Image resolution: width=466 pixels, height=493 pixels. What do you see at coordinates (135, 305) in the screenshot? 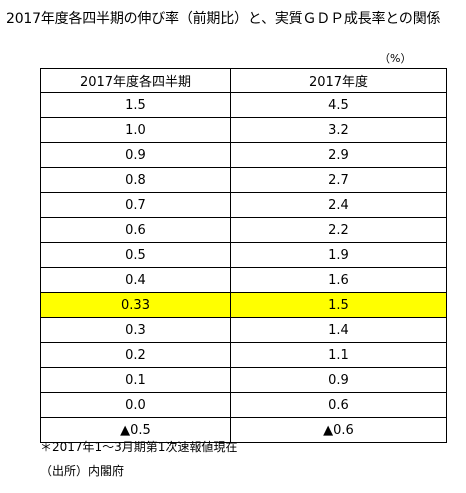
I see `quarterly-growth-cell: 0.33` at bounding box center [135, 305].